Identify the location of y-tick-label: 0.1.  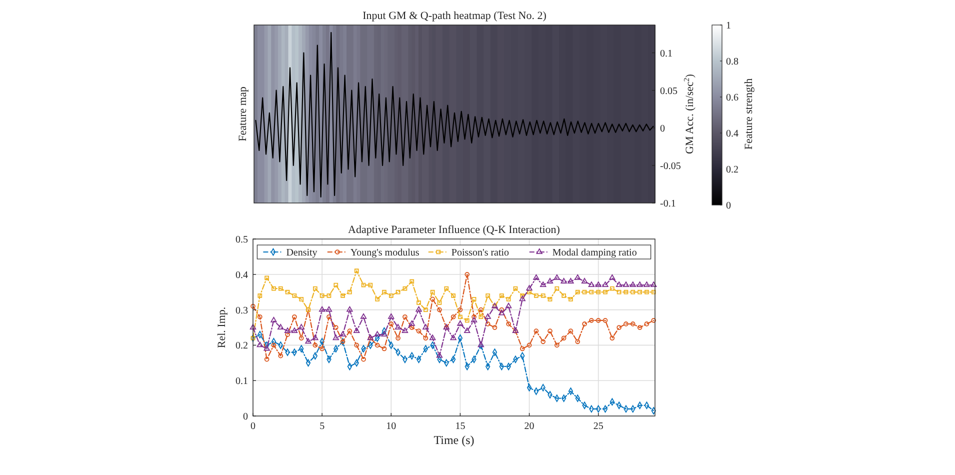
(242, 382).